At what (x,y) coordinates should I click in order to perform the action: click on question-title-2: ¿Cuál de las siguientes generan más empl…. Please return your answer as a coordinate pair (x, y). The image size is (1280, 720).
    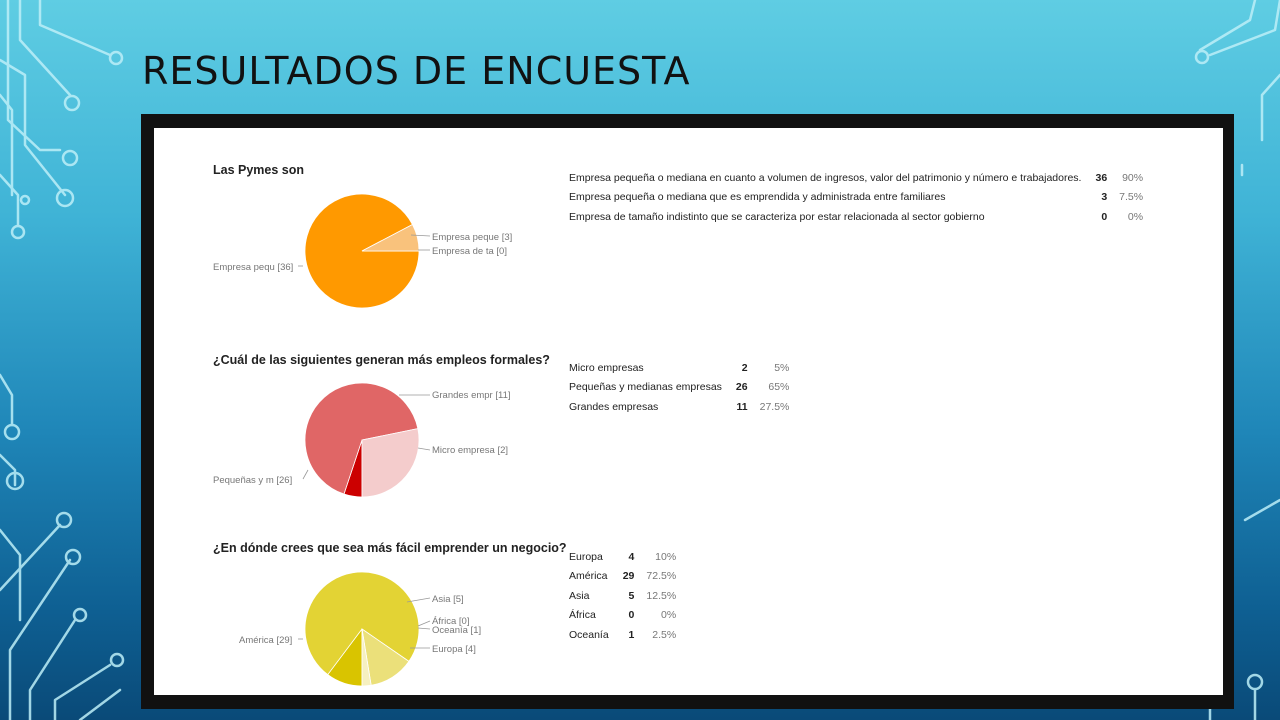
    Looking at the image, I should click on (381, 360).